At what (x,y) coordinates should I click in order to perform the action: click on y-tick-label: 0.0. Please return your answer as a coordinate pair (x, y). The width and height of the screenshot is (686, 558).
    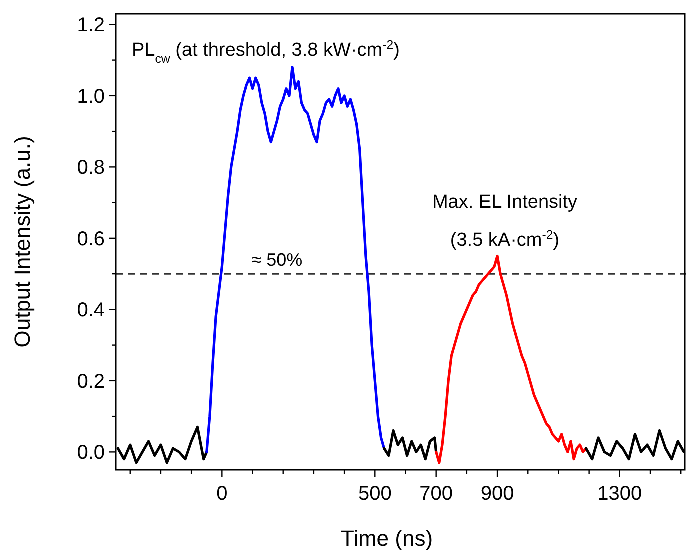
    Looking at the image, I should click on (91, 453).